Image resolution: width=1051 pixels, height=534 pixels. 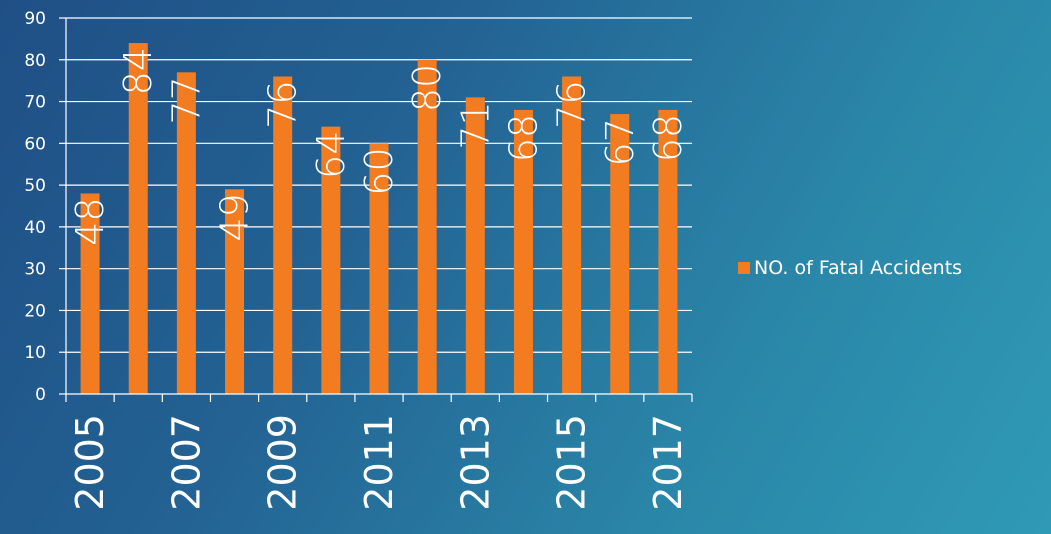 What do you see at coordinates (138, 71) in the screenshot?
I see `data-label: 84` at bounding box center [138, 71].